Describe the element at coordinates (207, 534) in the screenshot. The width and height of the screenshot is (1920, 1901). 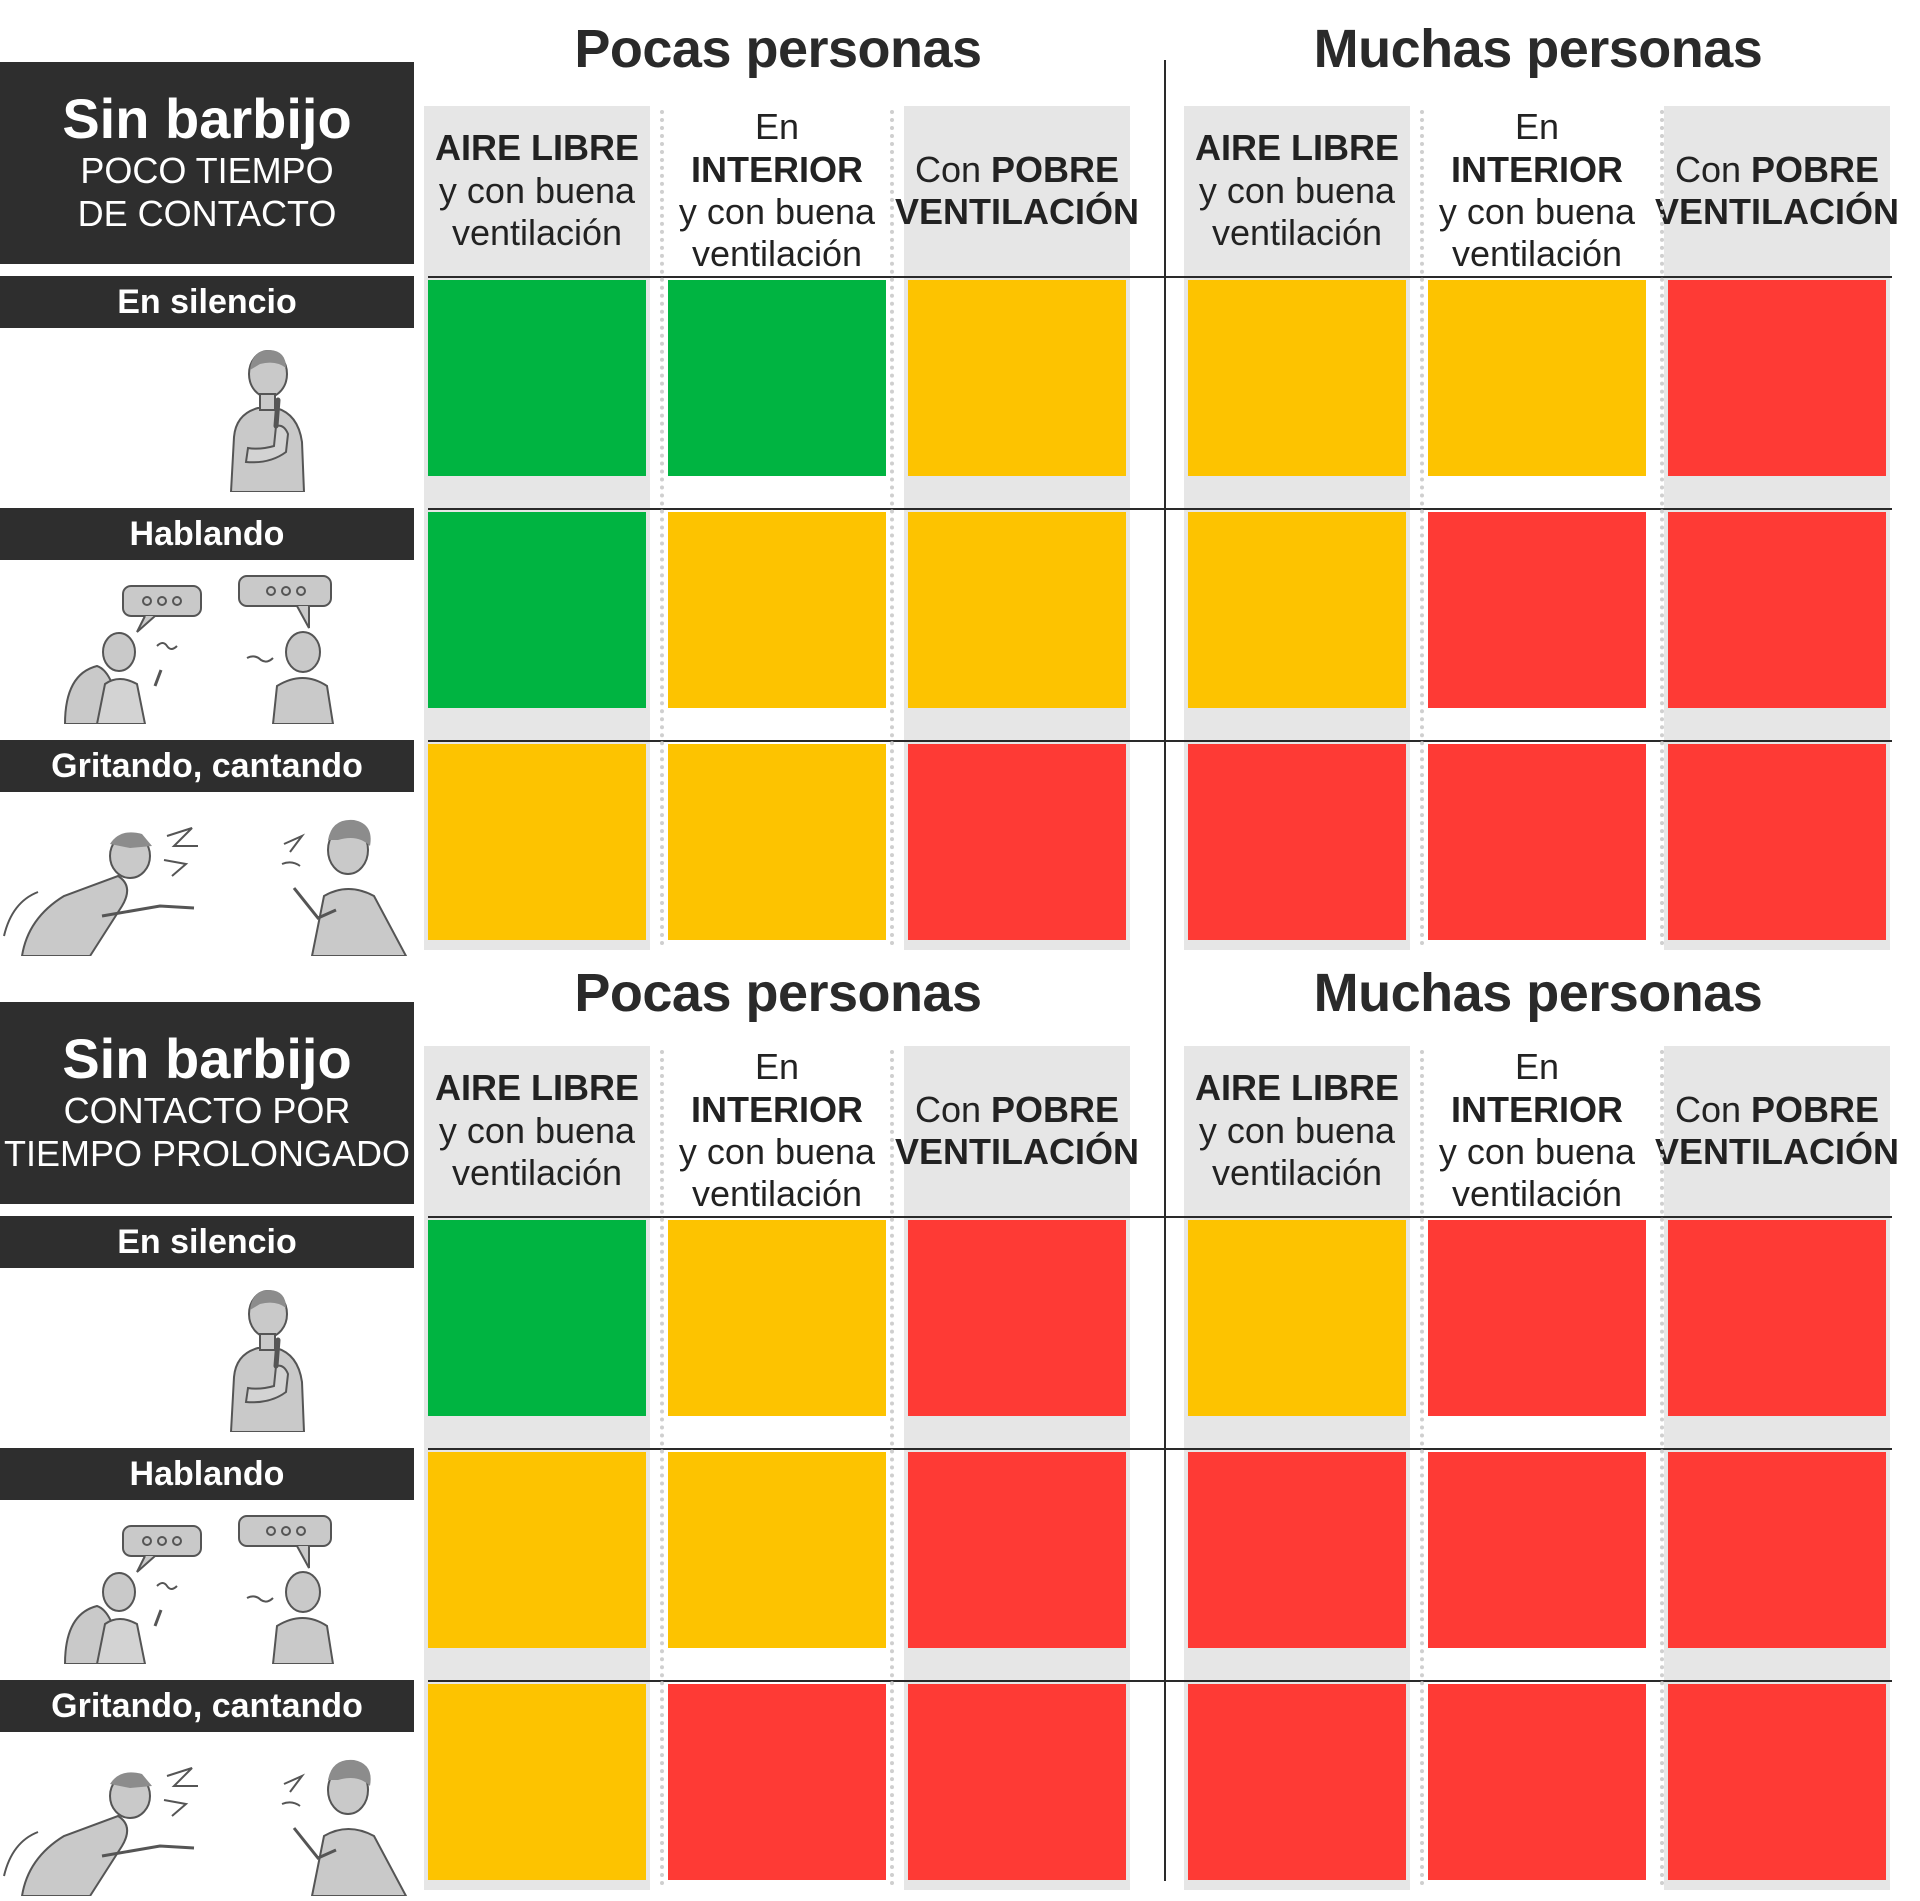
I see `row-label: Hablando` at that location.